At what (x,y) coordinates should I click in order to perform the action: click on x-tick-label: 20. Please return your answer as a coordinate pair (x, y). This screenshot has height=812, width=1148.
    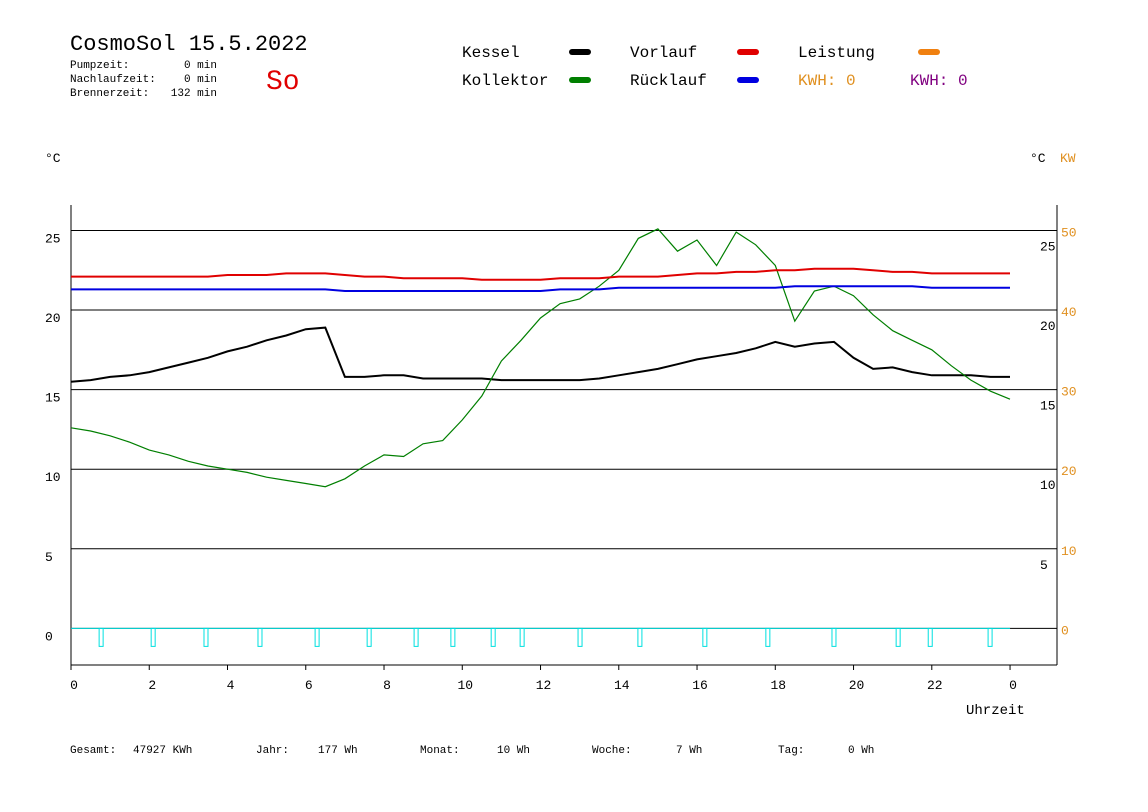
    Looking at the image, I should click on (857, 685).